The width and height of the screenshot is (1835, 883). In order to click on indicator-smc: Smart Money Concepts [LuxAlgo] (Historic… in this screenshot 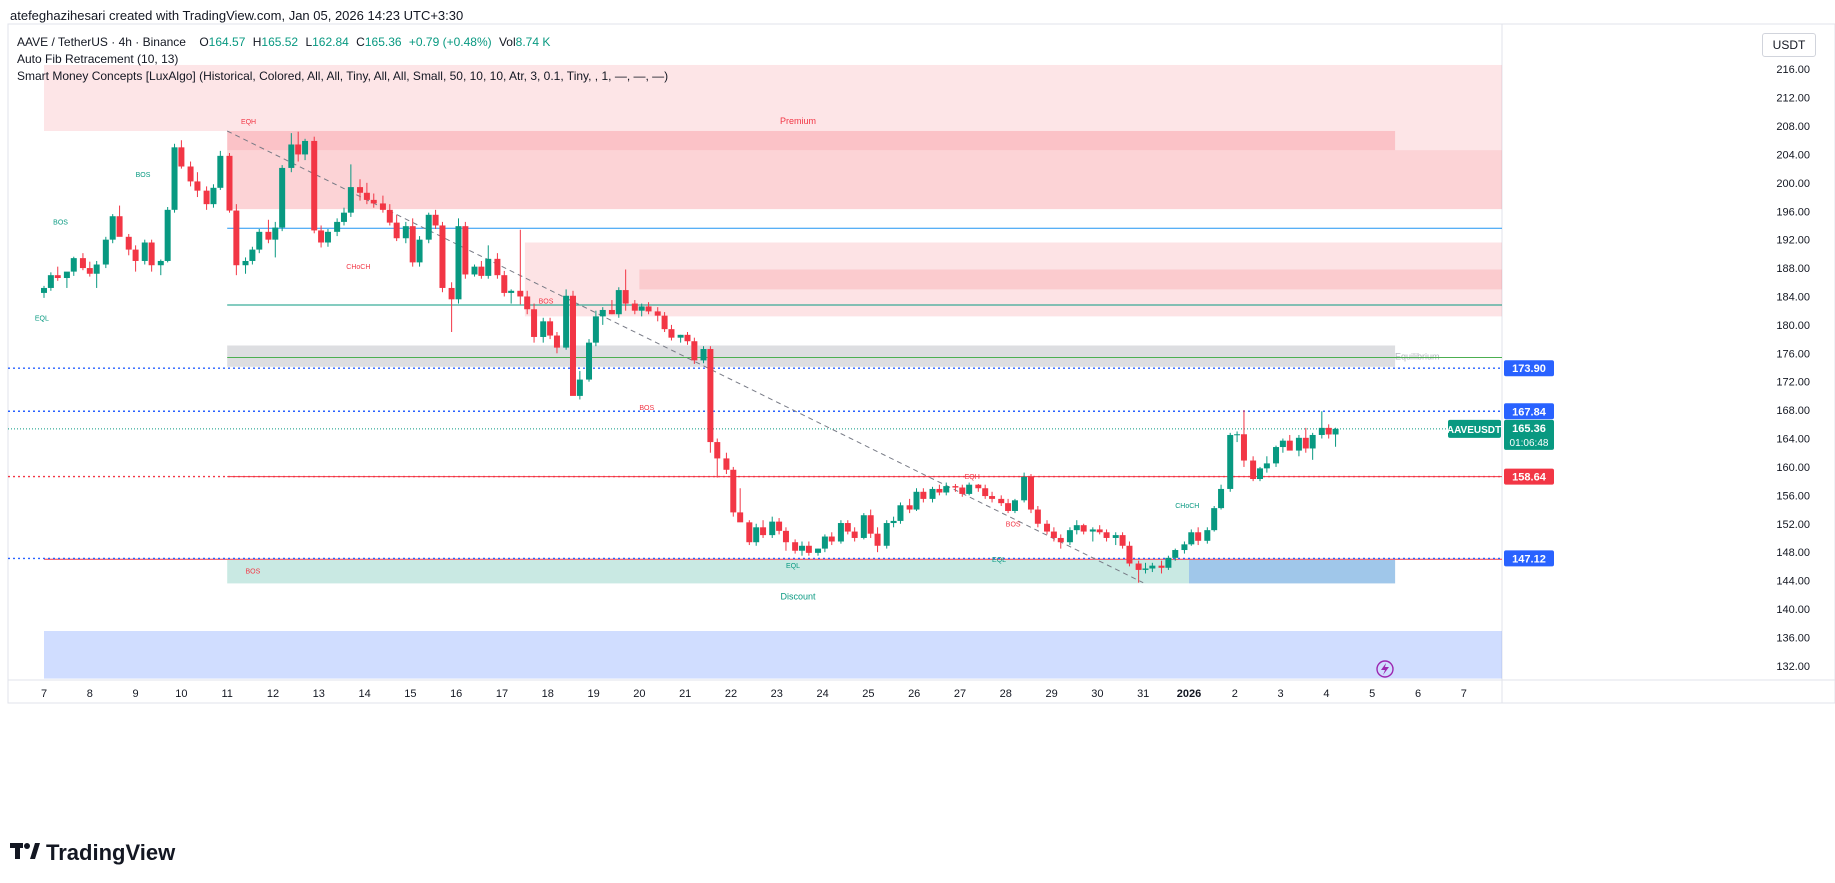, I will do `click(343, 76)`.